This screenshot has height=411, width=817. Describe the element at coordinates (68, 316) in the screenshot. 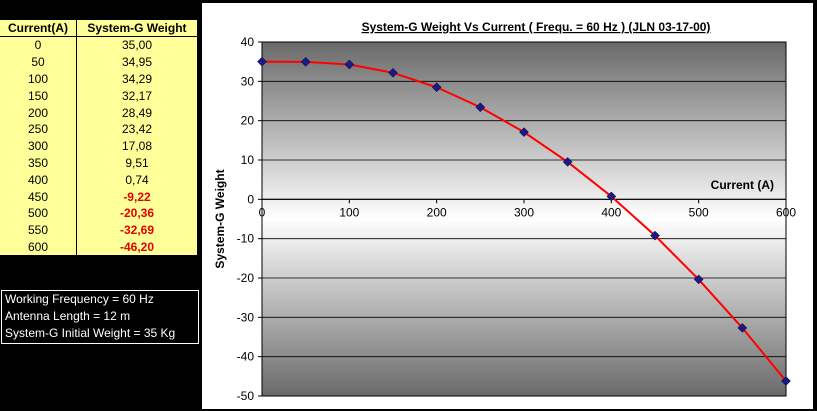

I see `info-line-antenna: Antenna Length = 12 m` at that location.